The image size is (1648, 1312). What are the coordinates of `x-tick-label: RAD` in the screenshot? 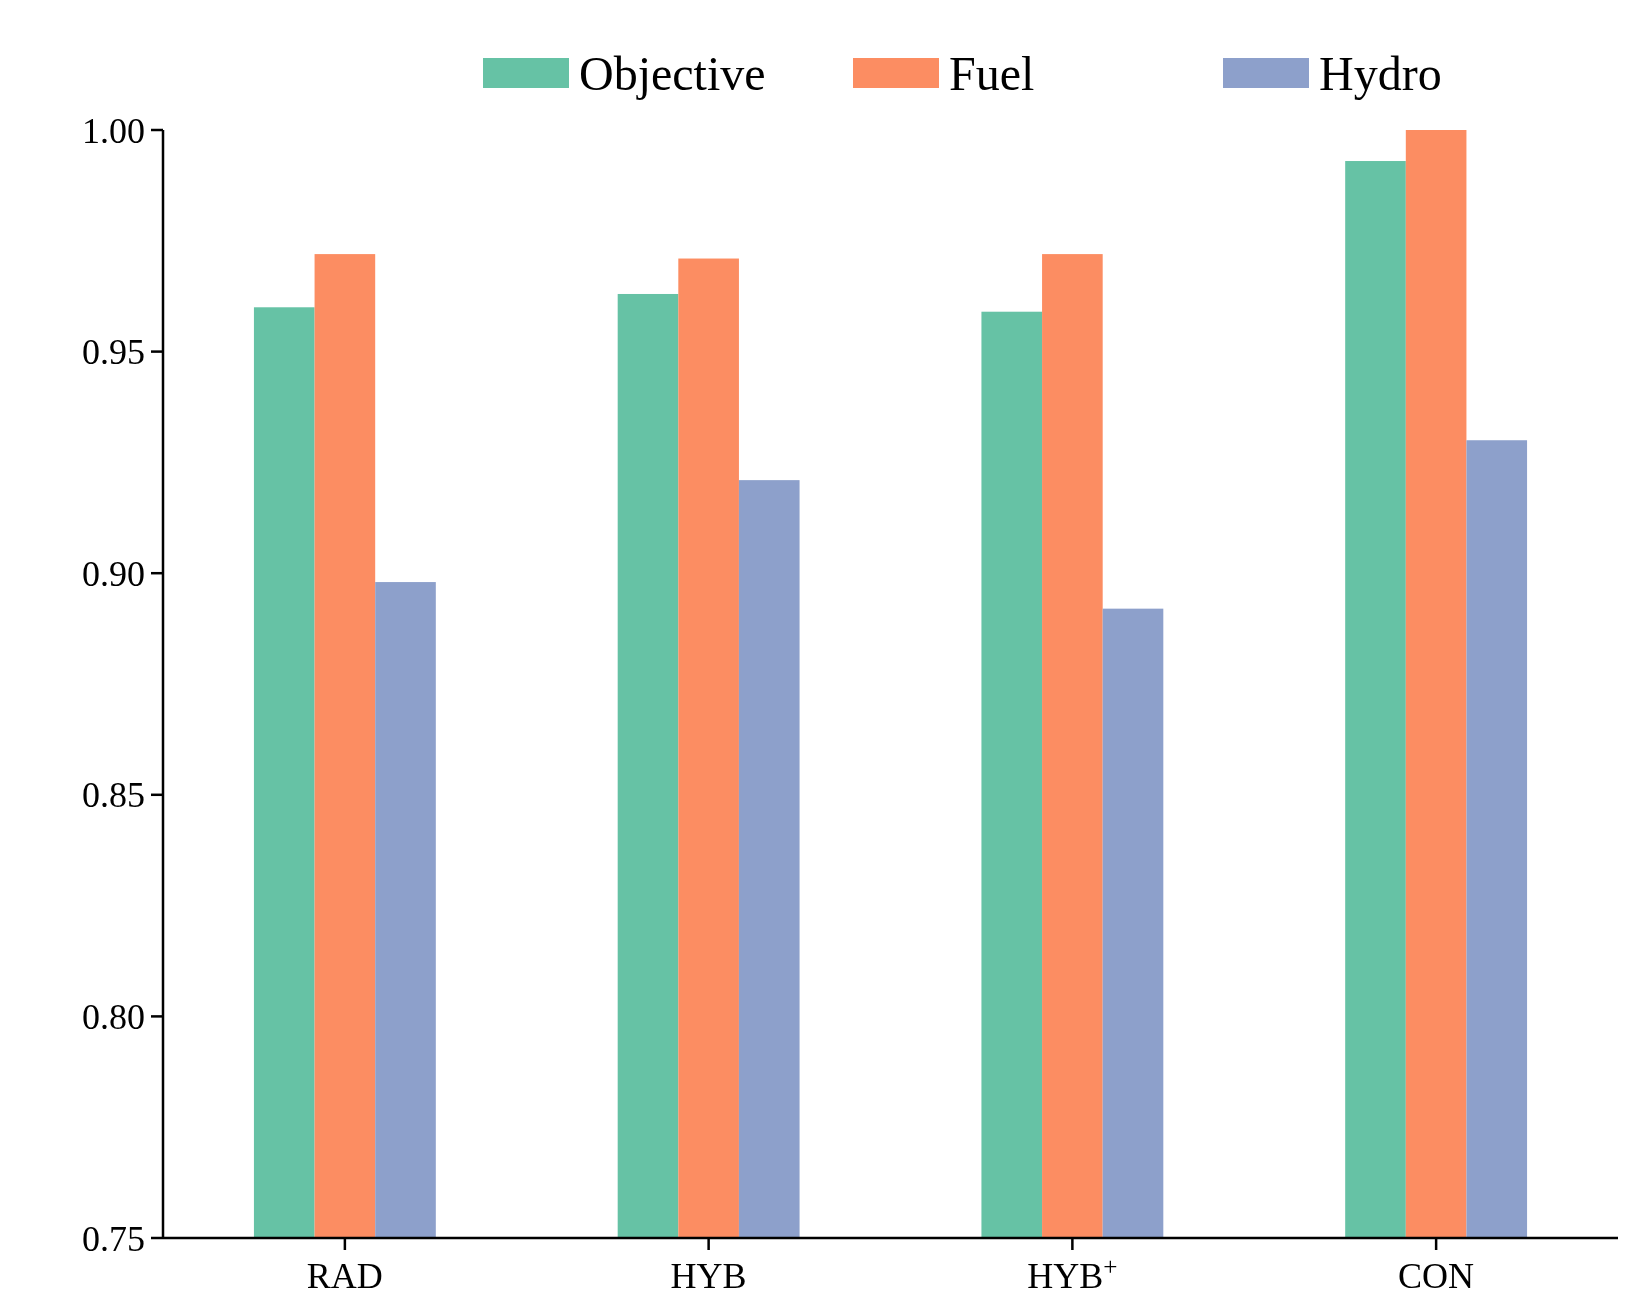 It's located at (344, 1276).